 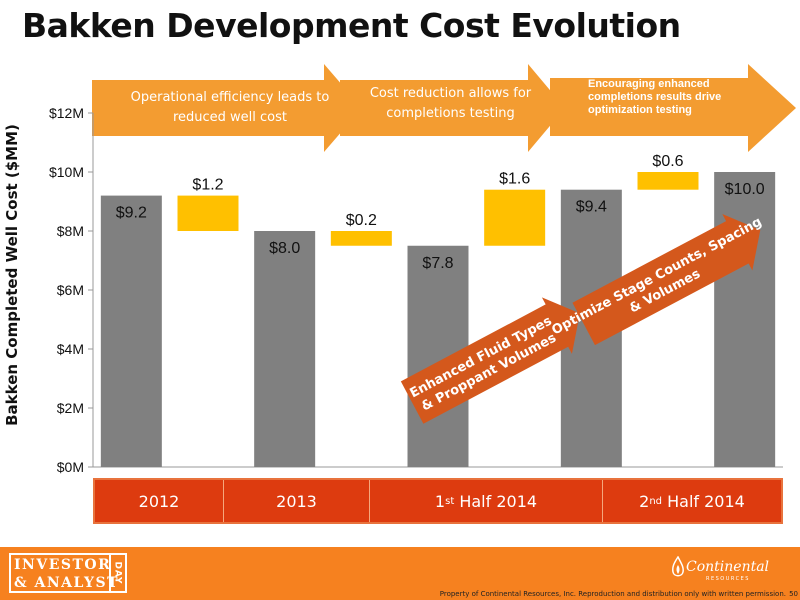 What do you see at coordinates (351, 25) in the screenshot?
I see `page-title: Bakken Development Cost Evolution` at bounding box center [351, 25].